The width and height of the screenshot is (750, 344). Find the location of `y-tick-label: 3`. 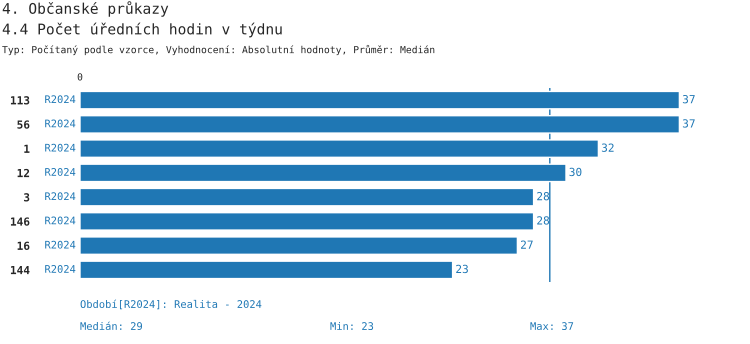

y-tick-label: 3 is located at coordinates (27, 197).